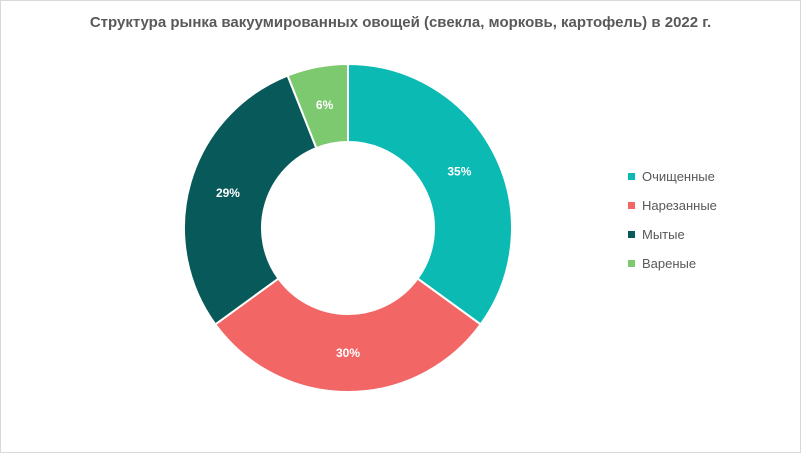 The height and width of the screenshot is (453, 801). Describe the element at coordinates (663, 234) in the screenshot. I see `legend-label: Мытые` at that location.